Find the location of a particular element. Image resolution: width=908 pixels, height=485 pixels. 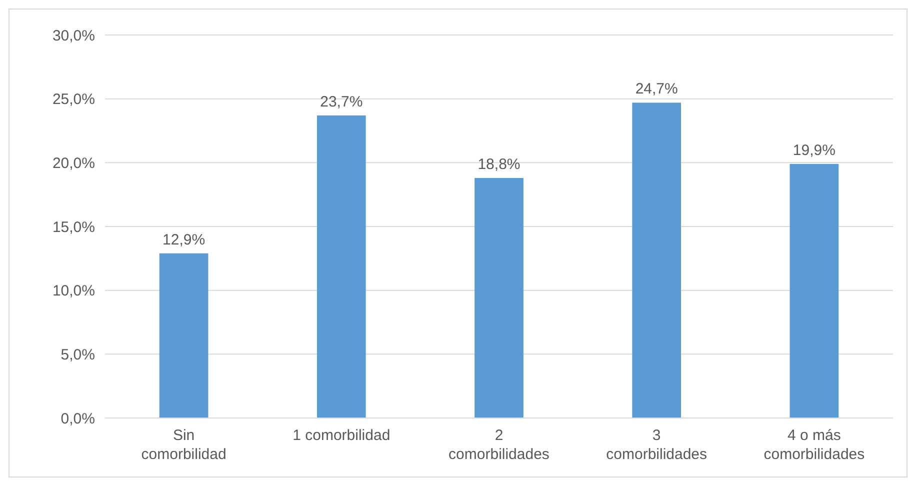

y-tick-label: 25,0% is located at coordinates (73, 99).